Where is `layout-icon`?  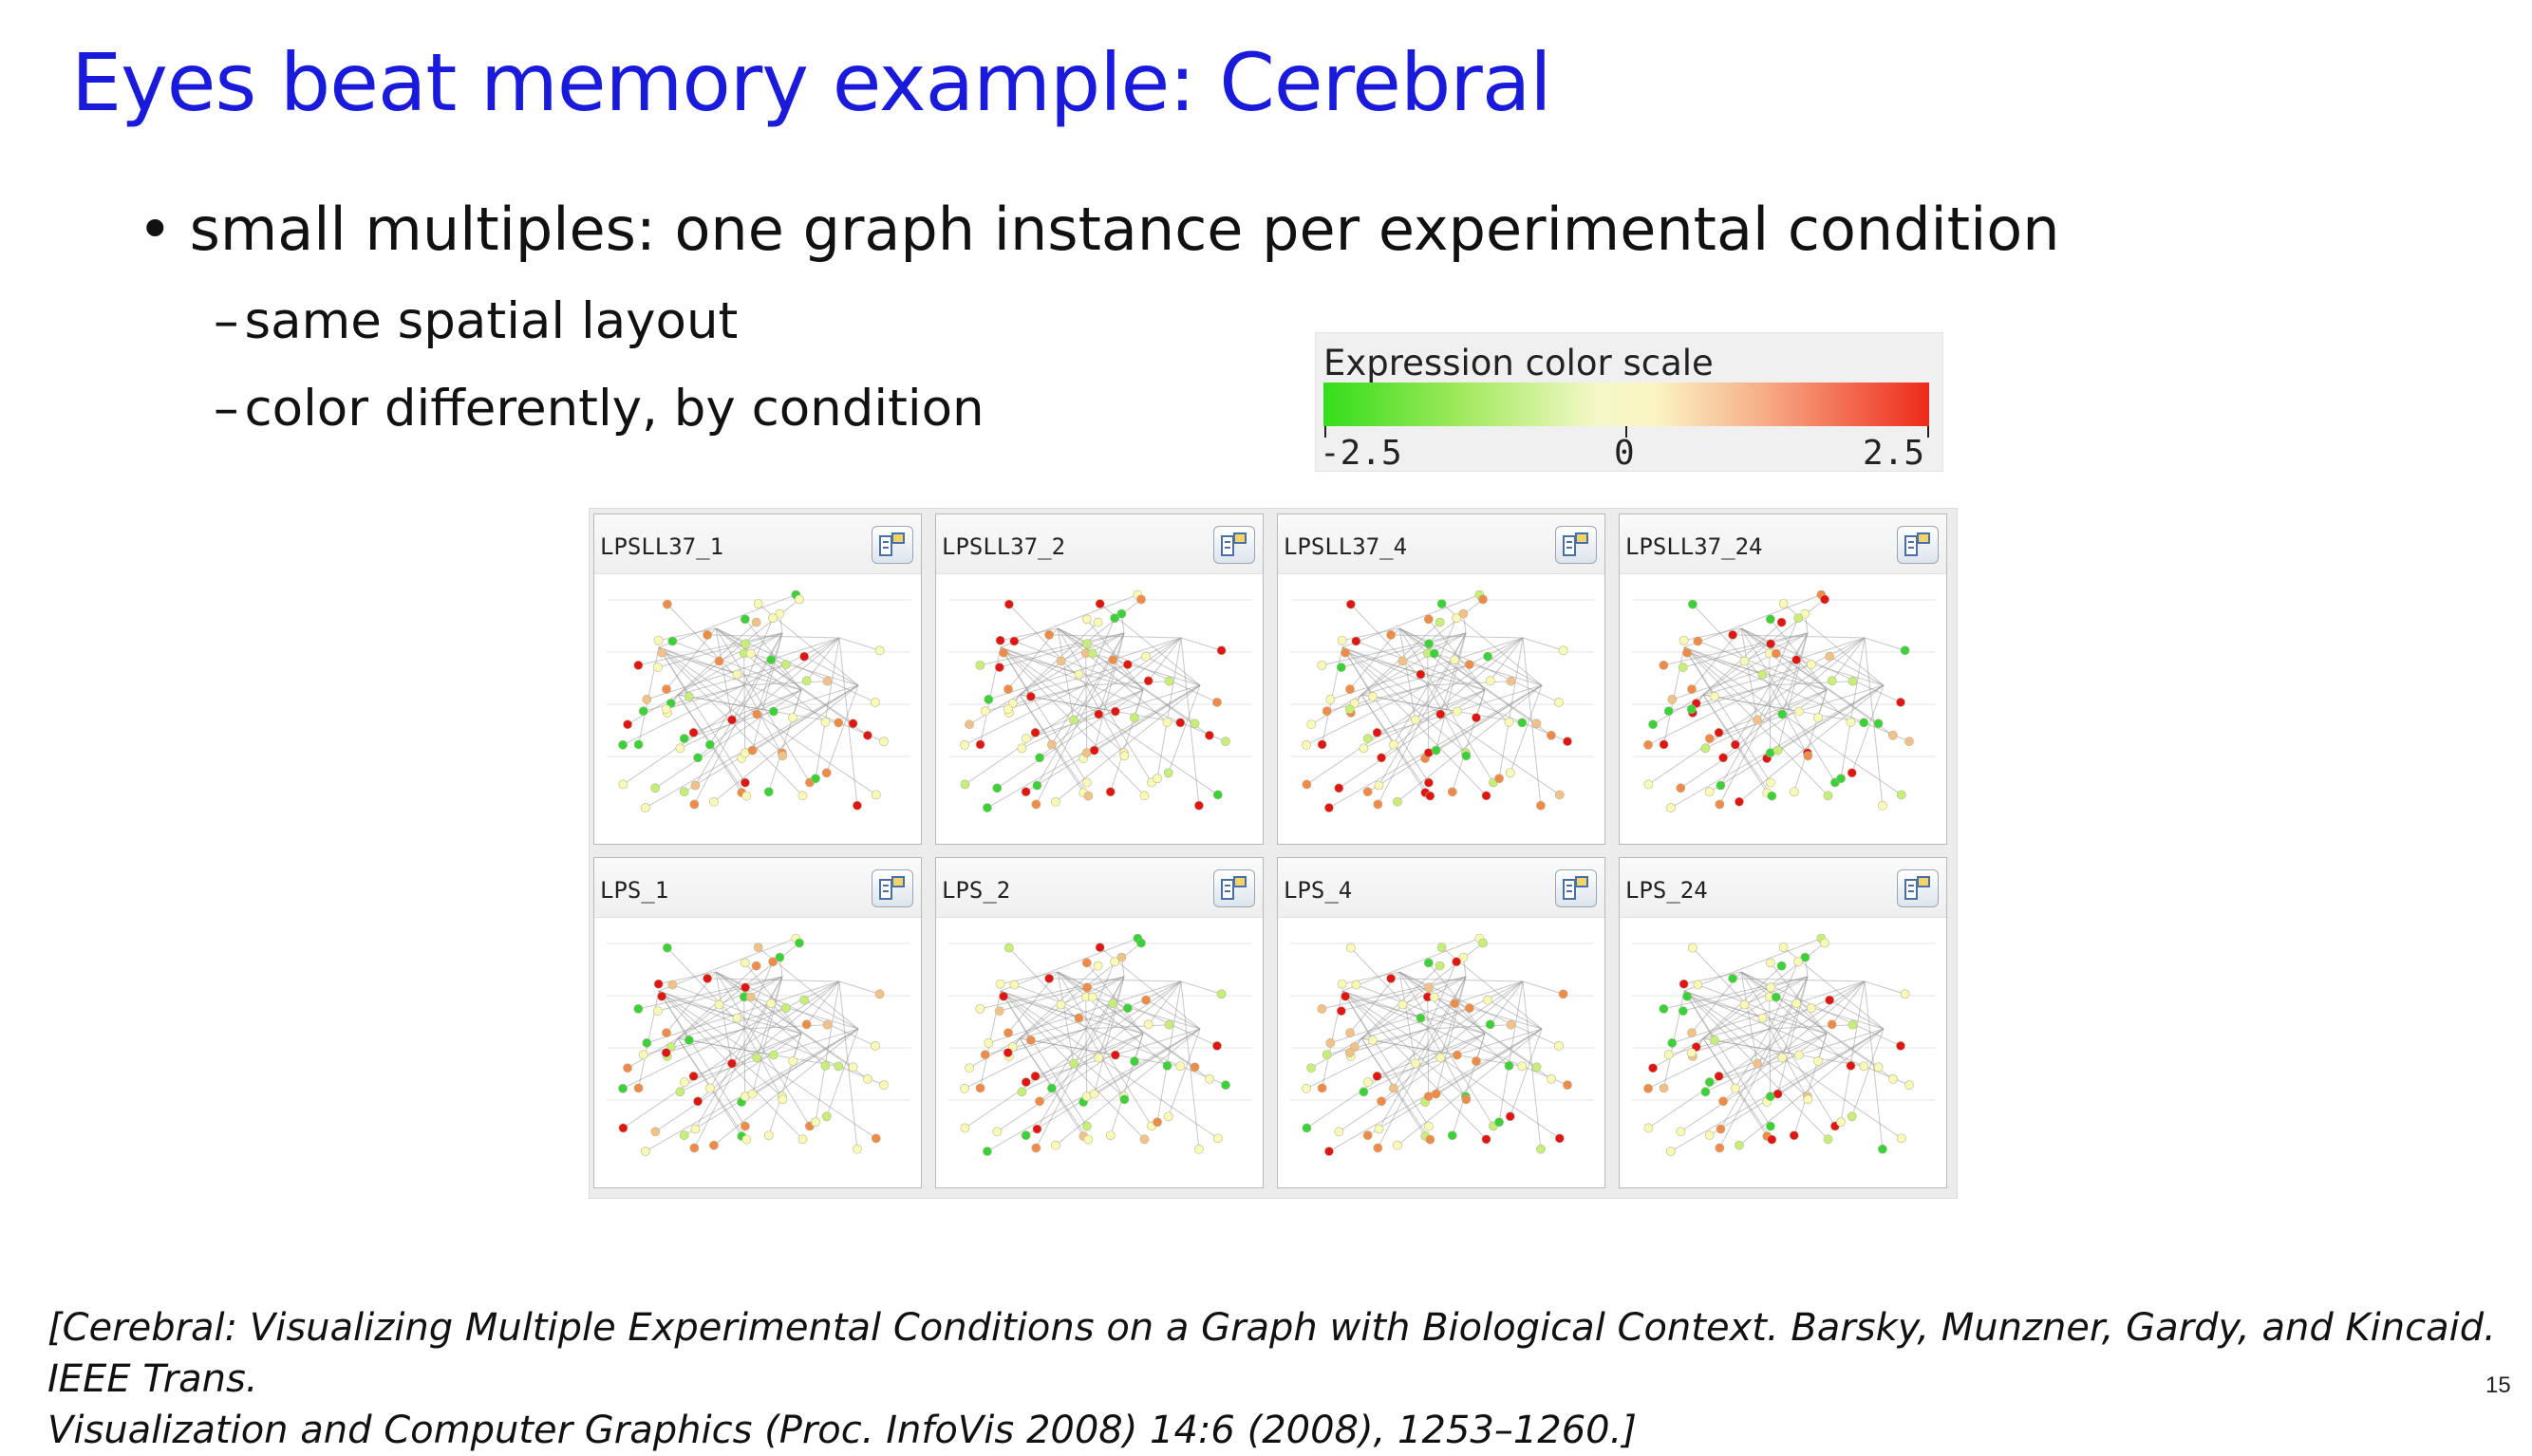
layout-icon is located at coordinates (892, 544).